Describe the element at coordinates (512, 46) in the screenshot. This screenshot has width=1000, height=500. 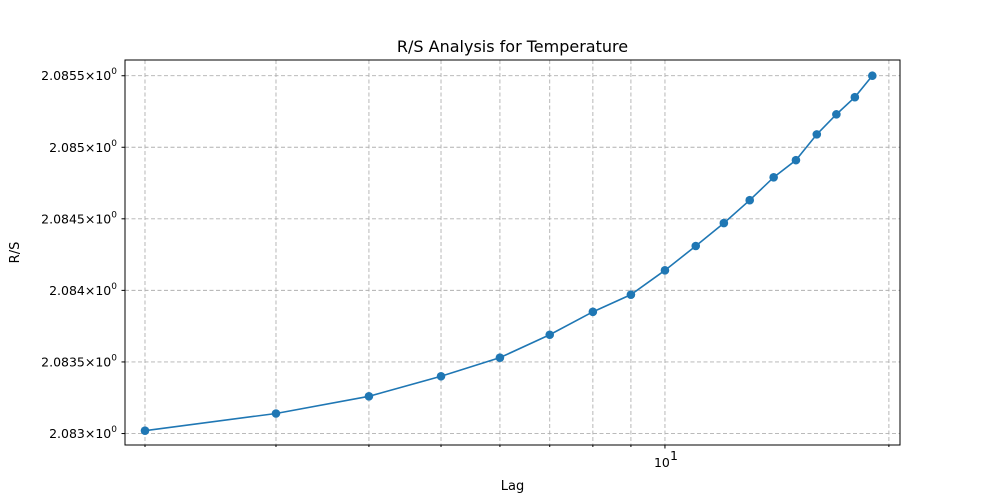
I see `chart-title: R/S Analysis for Temperature` at that location.